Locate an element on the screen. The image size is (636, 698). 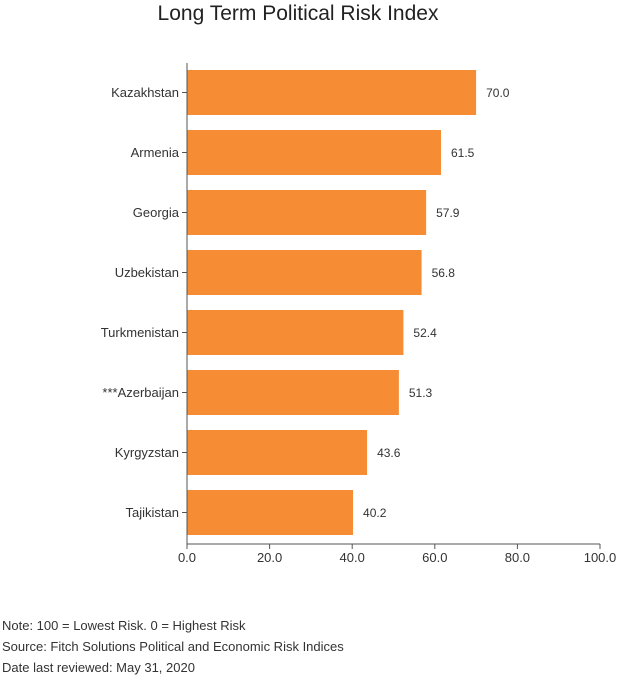
value-label: 61.5 is located at coordinates (463, 153).